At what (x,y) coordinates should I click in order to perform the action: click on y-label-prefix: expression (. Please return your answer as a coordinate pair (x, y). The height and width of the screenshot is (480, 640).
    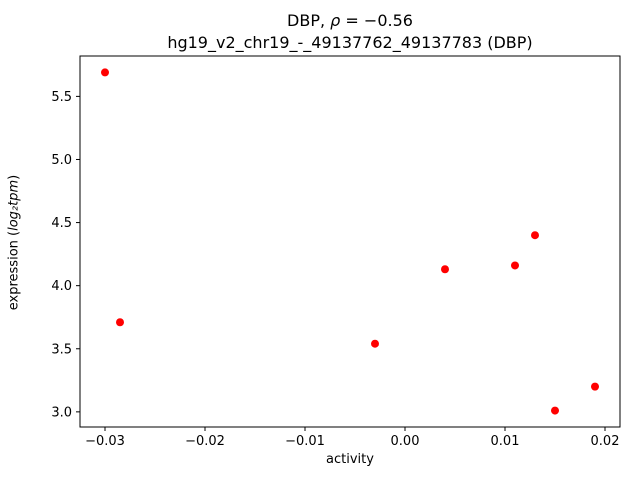
    Looking at the image, I should click on (14, 270).